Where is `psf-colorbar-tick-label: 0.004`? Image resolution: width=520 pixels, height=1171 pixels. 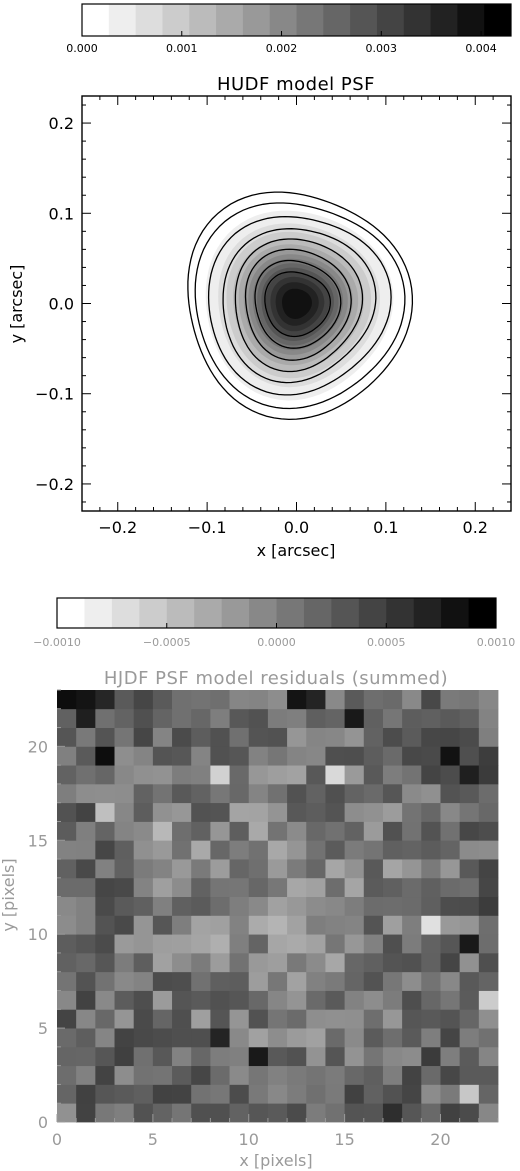 psf-colorbar-tick-label: 0.004 is located at coordinates (481, 48).